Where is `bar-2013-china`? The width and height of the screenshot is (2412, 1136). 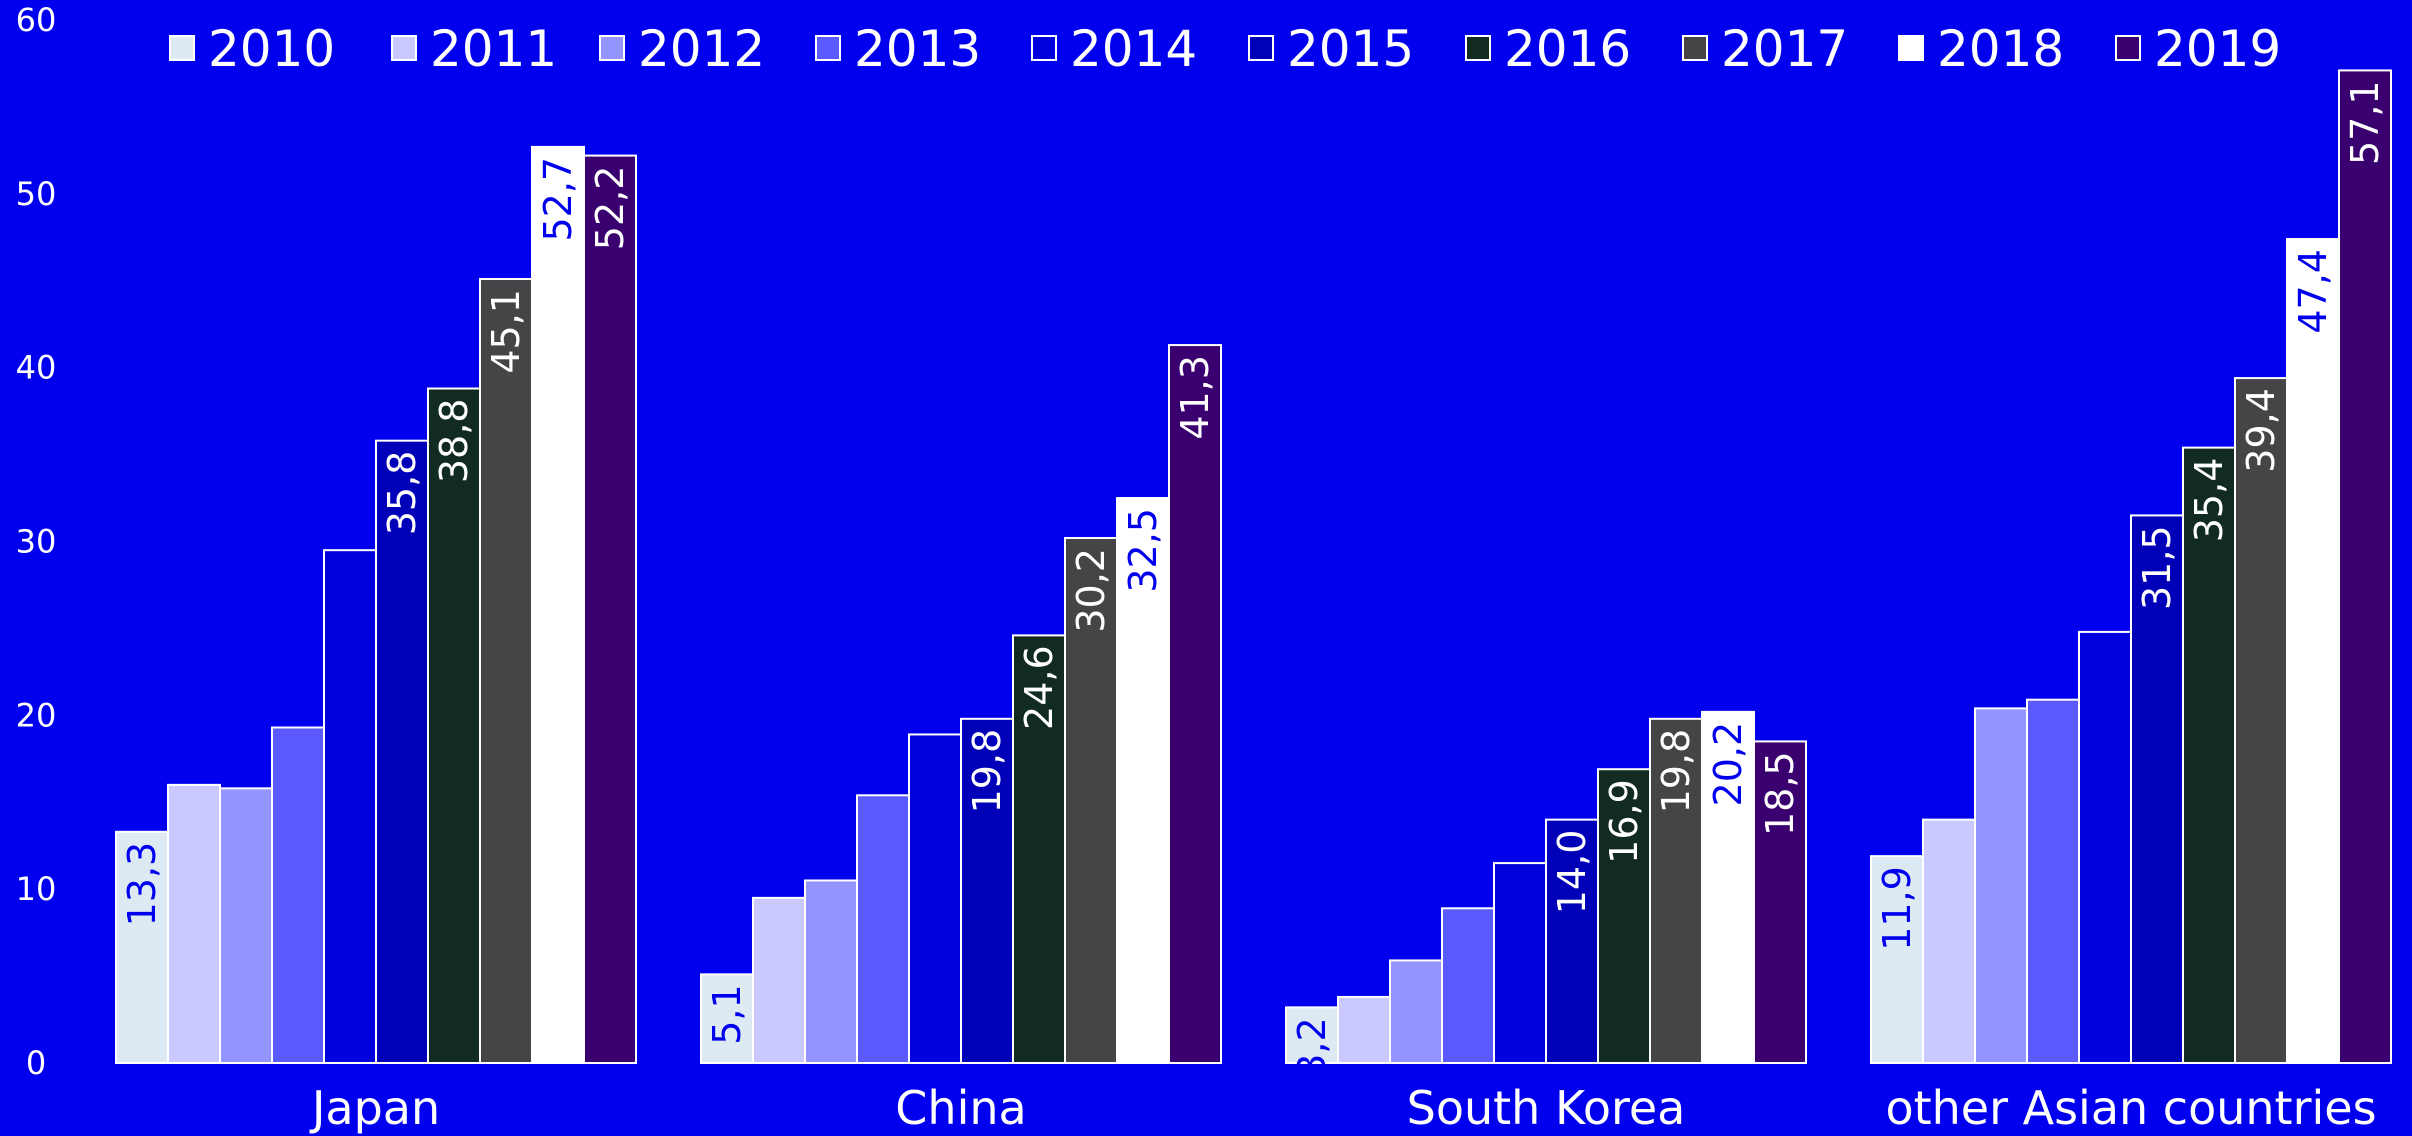
bar-2013-china is located at coordinates (883, 929).